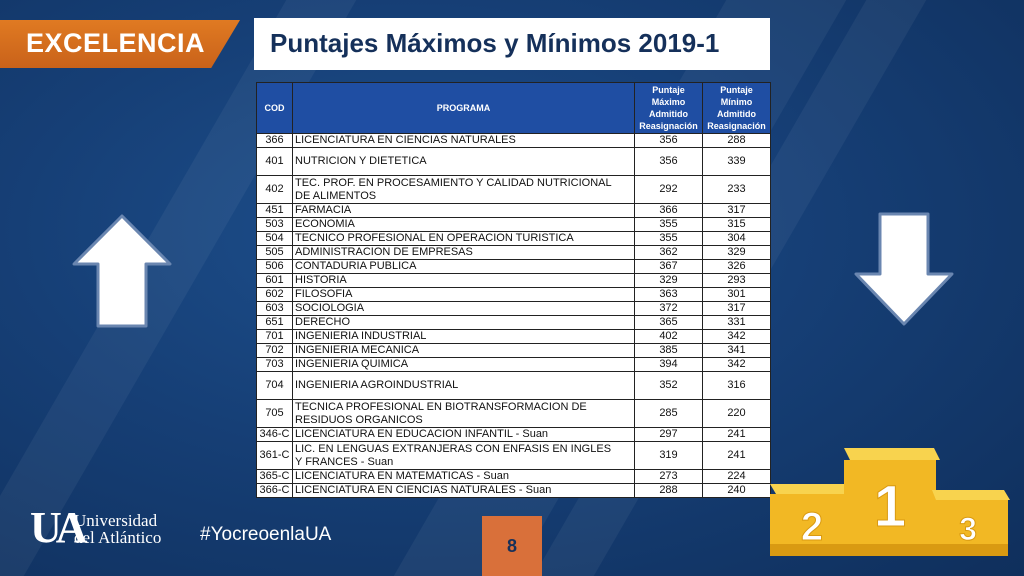  What do you see at coordinates (736, 294) in the screenshot?
I see `cell-min-score: 301` at bounding box center [736, 294].